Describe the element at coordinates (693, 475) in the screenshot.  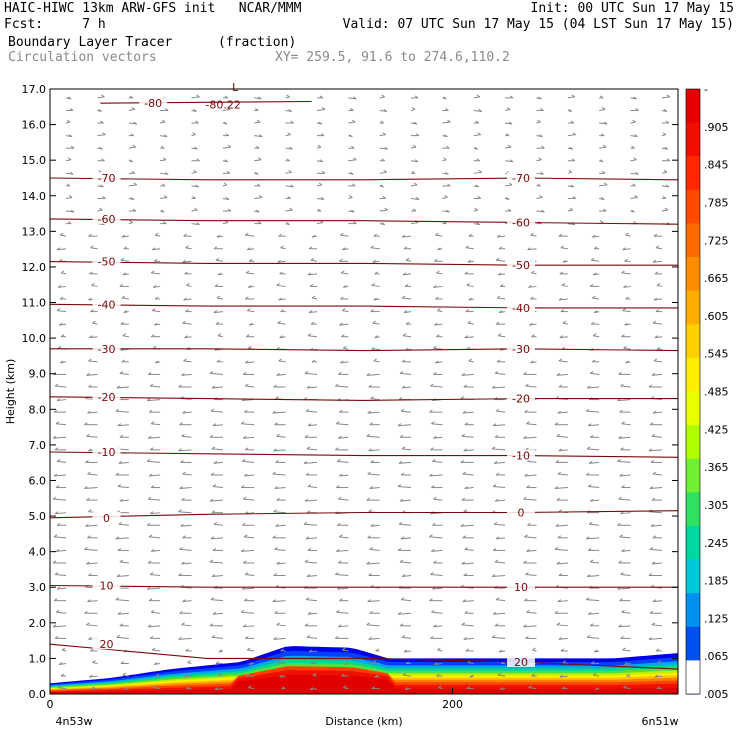
I see `colorbar-swatch` at that location.